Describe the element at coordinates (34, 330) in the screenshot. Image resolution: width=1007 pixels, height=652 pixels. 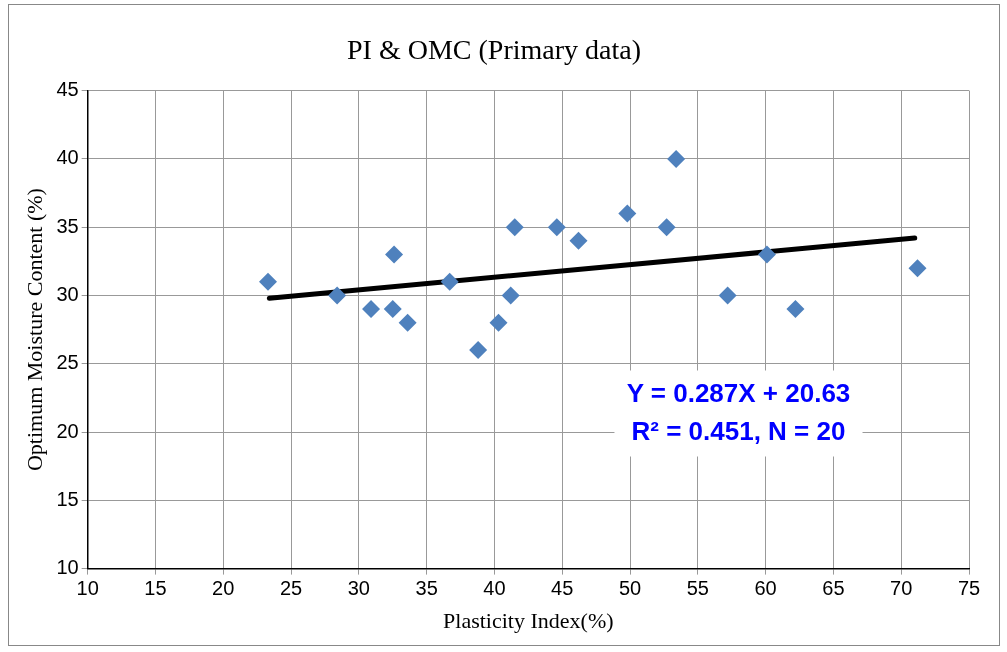
I see `y-axis-title: Optimum Moisture Content (%)` at that location.